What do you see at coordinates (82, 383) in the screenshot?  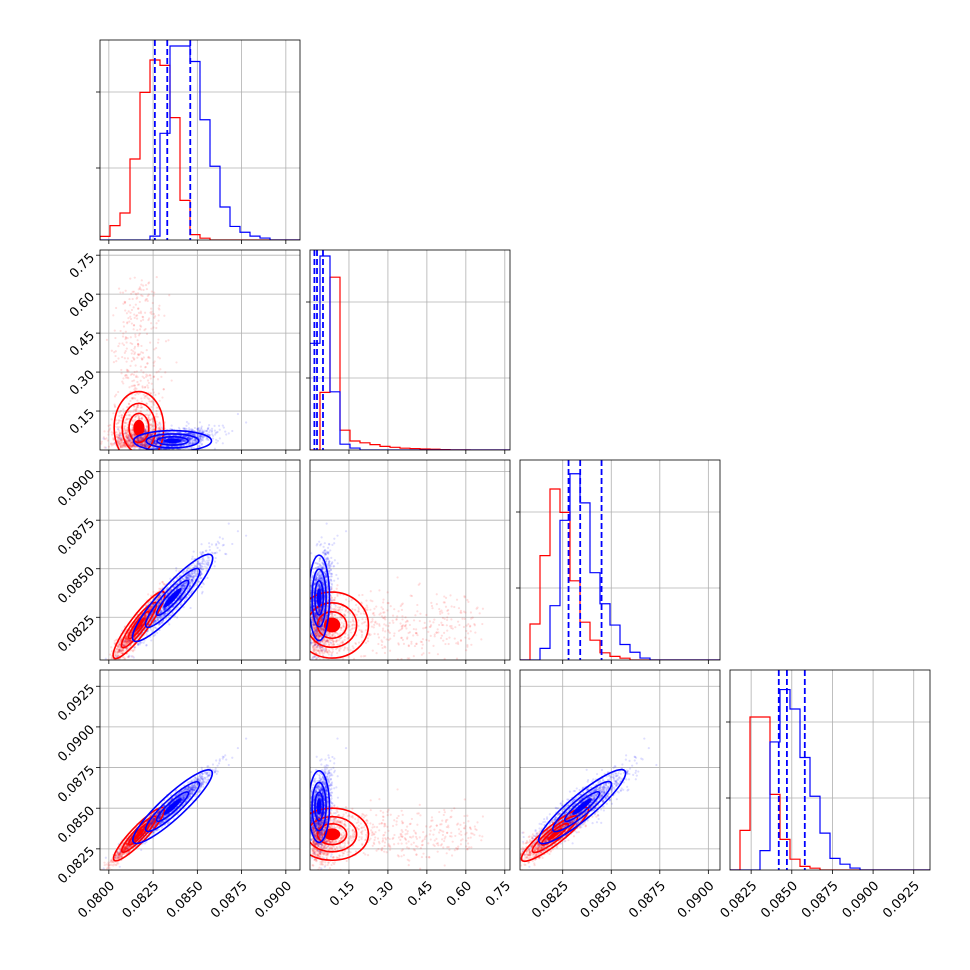 I see `y-tick-label-1-1: 0.30` at bounding box center [82, 383].